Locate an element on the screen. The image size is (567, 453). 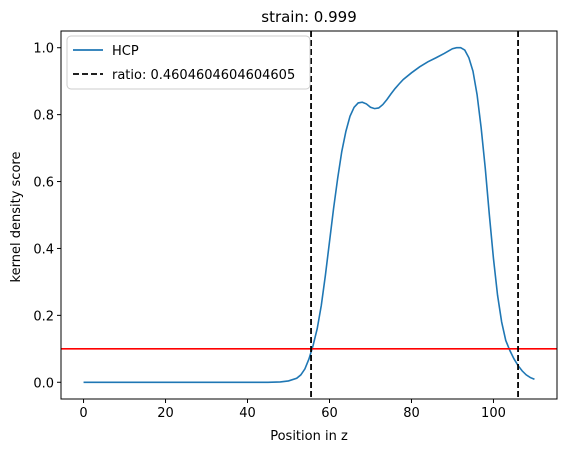
y-tick-label: 0.0 is located at coordinates (43, 383).